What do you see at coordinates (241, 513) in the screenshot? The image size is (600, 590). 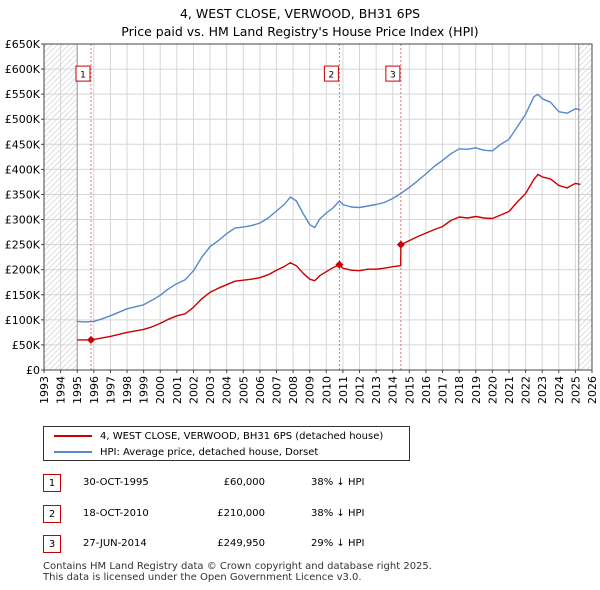 I see `transaction-price: £210,000` at bounding box center [241, 513].